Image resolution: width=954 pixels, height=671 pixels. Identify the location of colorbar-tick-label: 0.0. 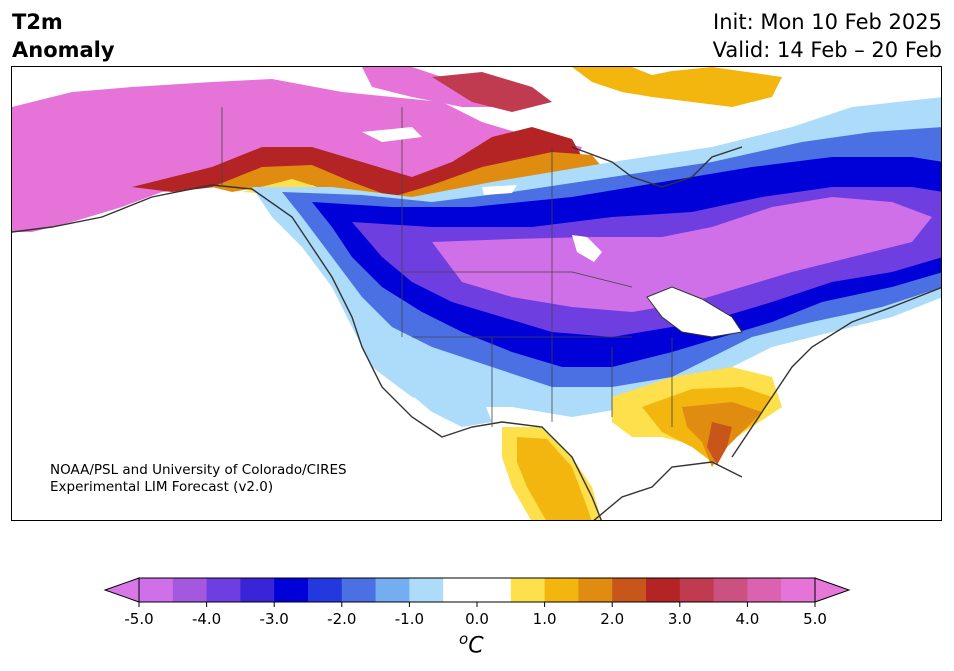
(477, 619).